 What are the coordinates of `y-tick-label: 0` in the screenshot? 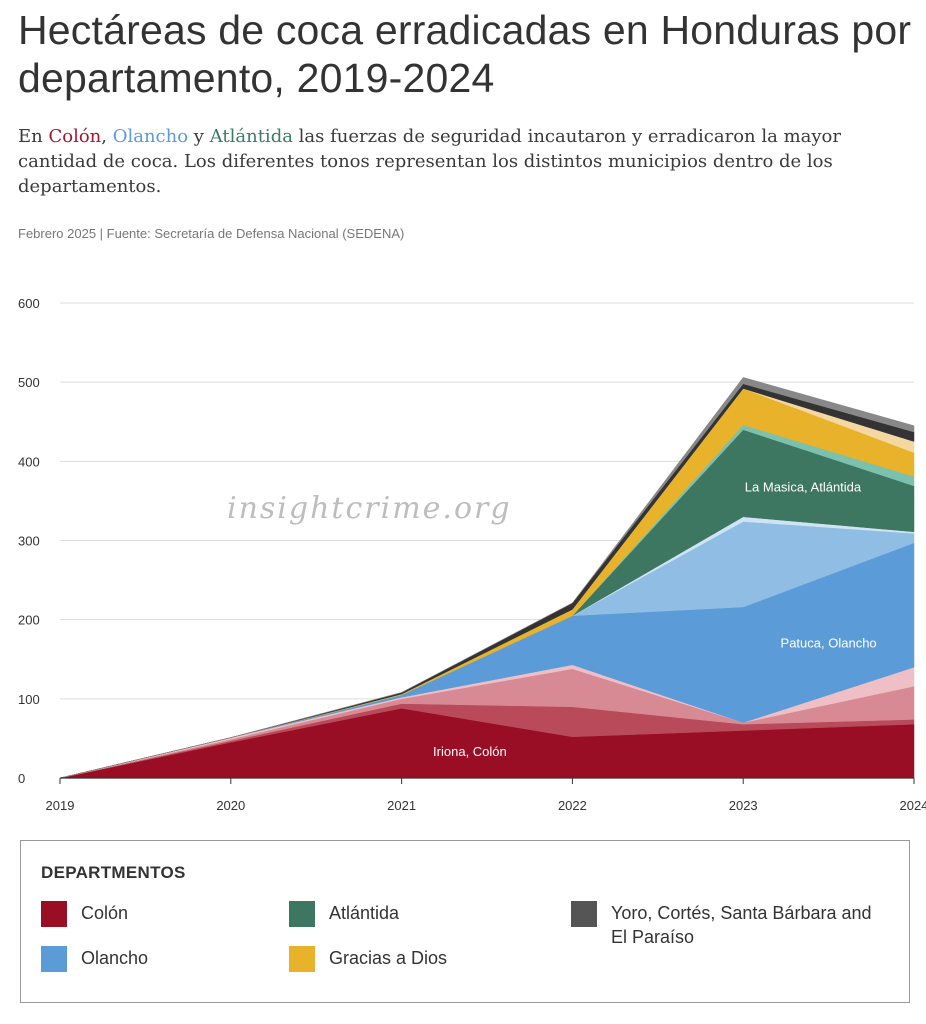 It's located at (21, 778).